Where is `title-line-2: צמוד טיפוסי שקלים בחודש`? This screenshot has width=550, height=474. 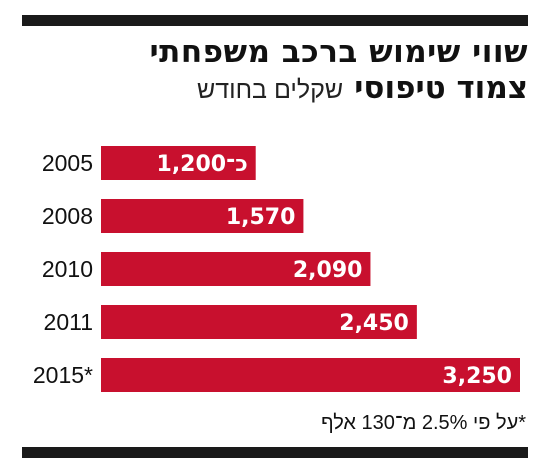
title-line-2: צמוד טיפוסי שקלים בחודש is located at coordinates (339, 88).